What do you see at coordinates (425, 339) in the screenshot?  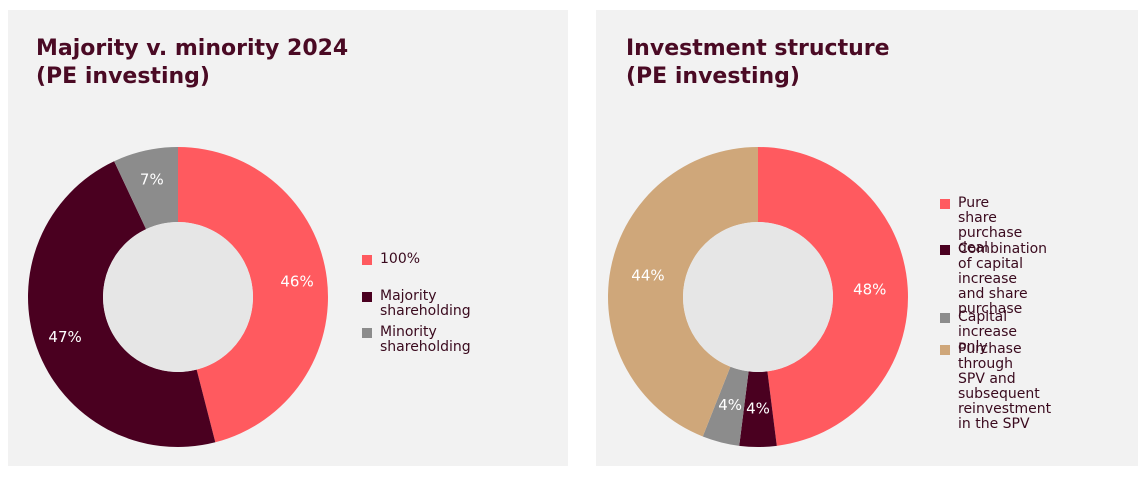 I see `legend-label: Minority shareholding` at bounding box center [425, 339].